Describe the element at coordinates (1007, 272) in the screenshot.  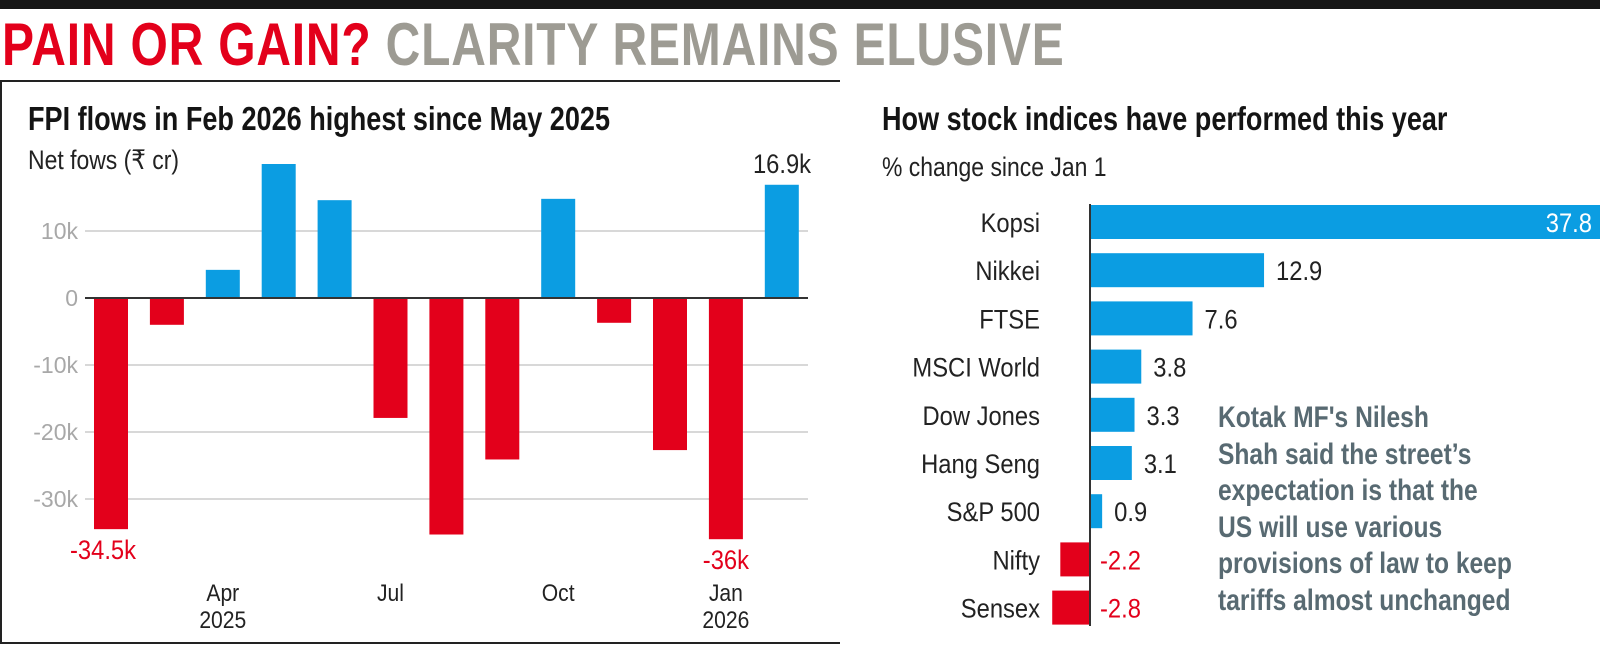
I see `category-label: Nikkei` at that location.